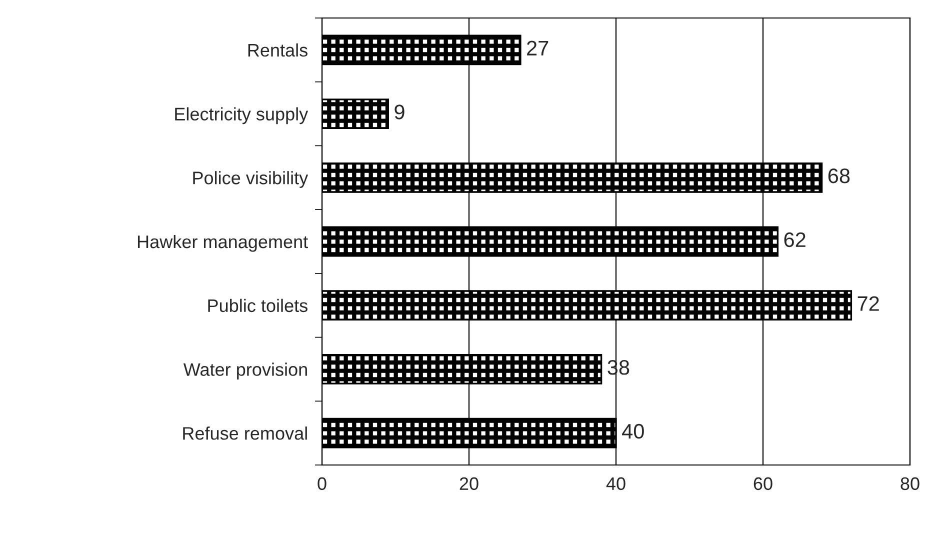  What do you see at coordinates (245, 433) in the screenshot?
I see `y-tick-label: Refuse removal` at bounding box center [245, 433].